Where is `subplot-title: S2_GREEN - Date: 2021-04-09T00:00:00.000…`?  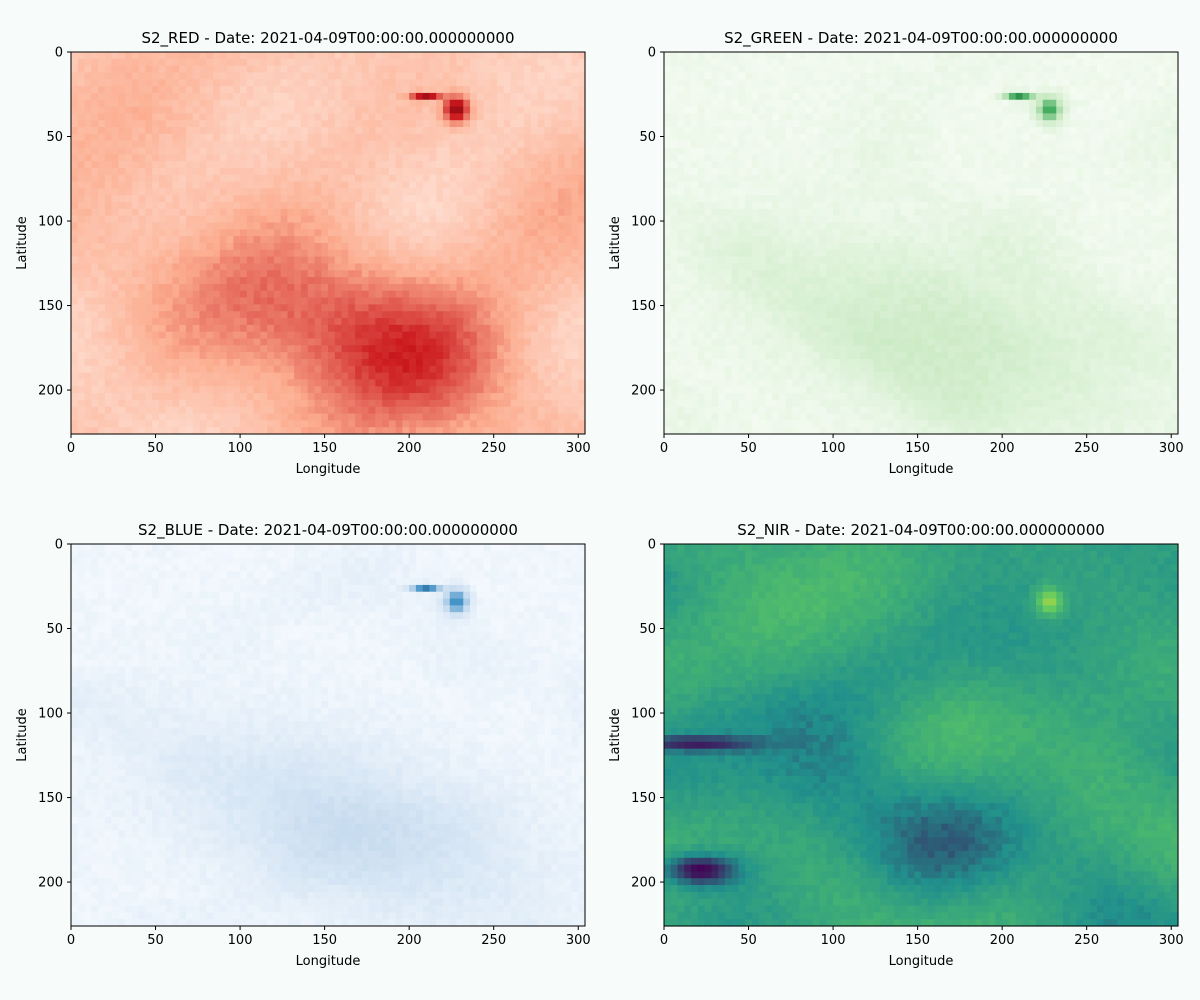
subplot-title: S2_GREEN - Date: 2021-04-09T00:00:00.000… is located at coordinates (921, 38).